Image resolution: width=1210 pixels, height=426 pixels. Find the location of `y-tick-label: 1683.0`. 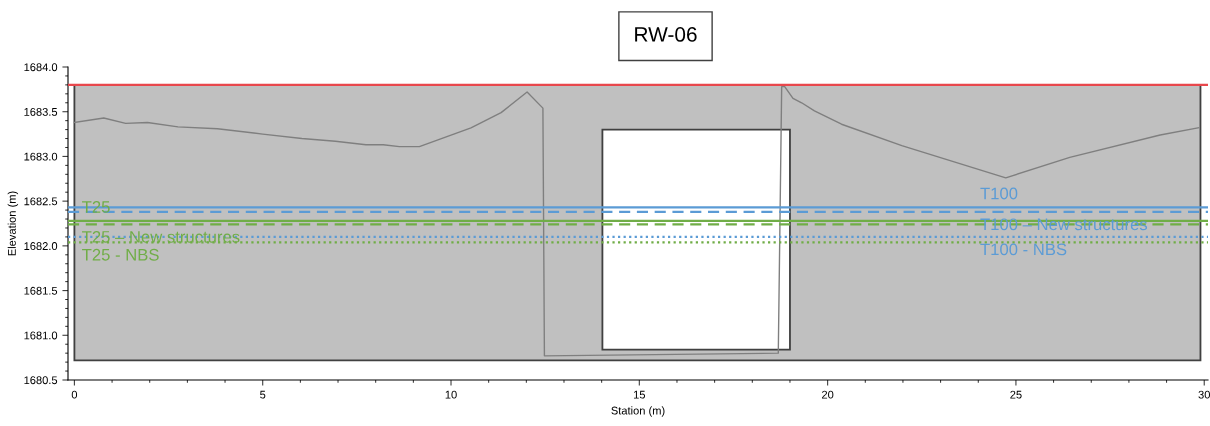

y-tick-label: 1683.0 is located at coordinates (41, 156).